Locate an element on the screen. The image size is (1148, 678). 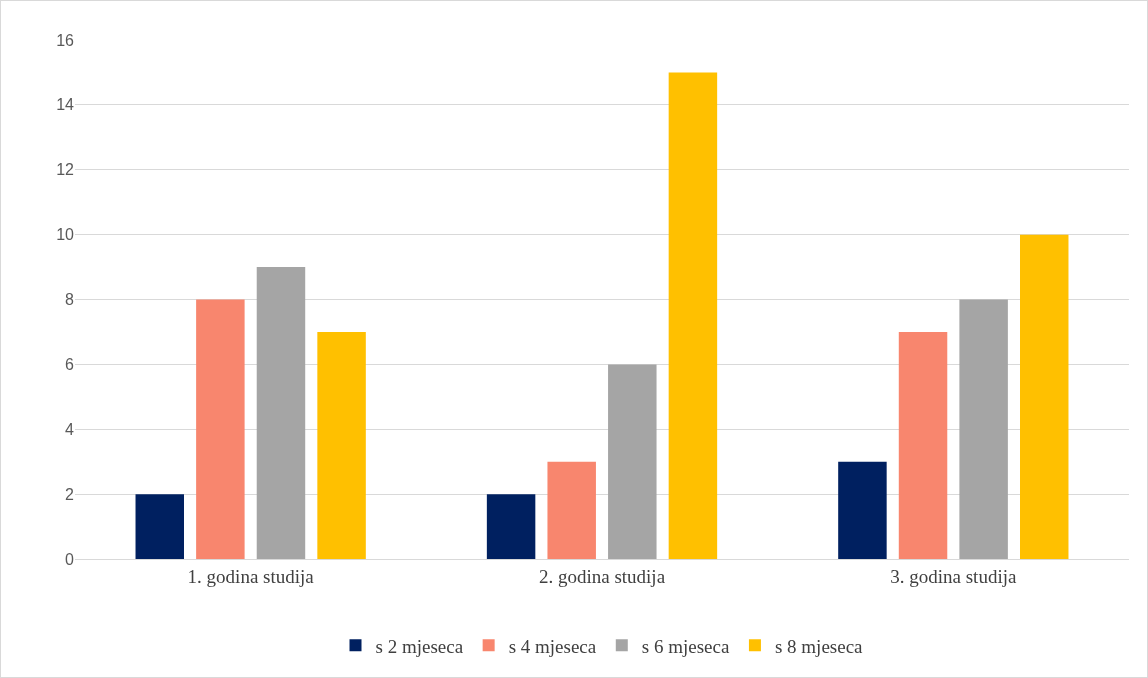
legend-label: s 6 mjeseca is located at coordinates (685, 646).